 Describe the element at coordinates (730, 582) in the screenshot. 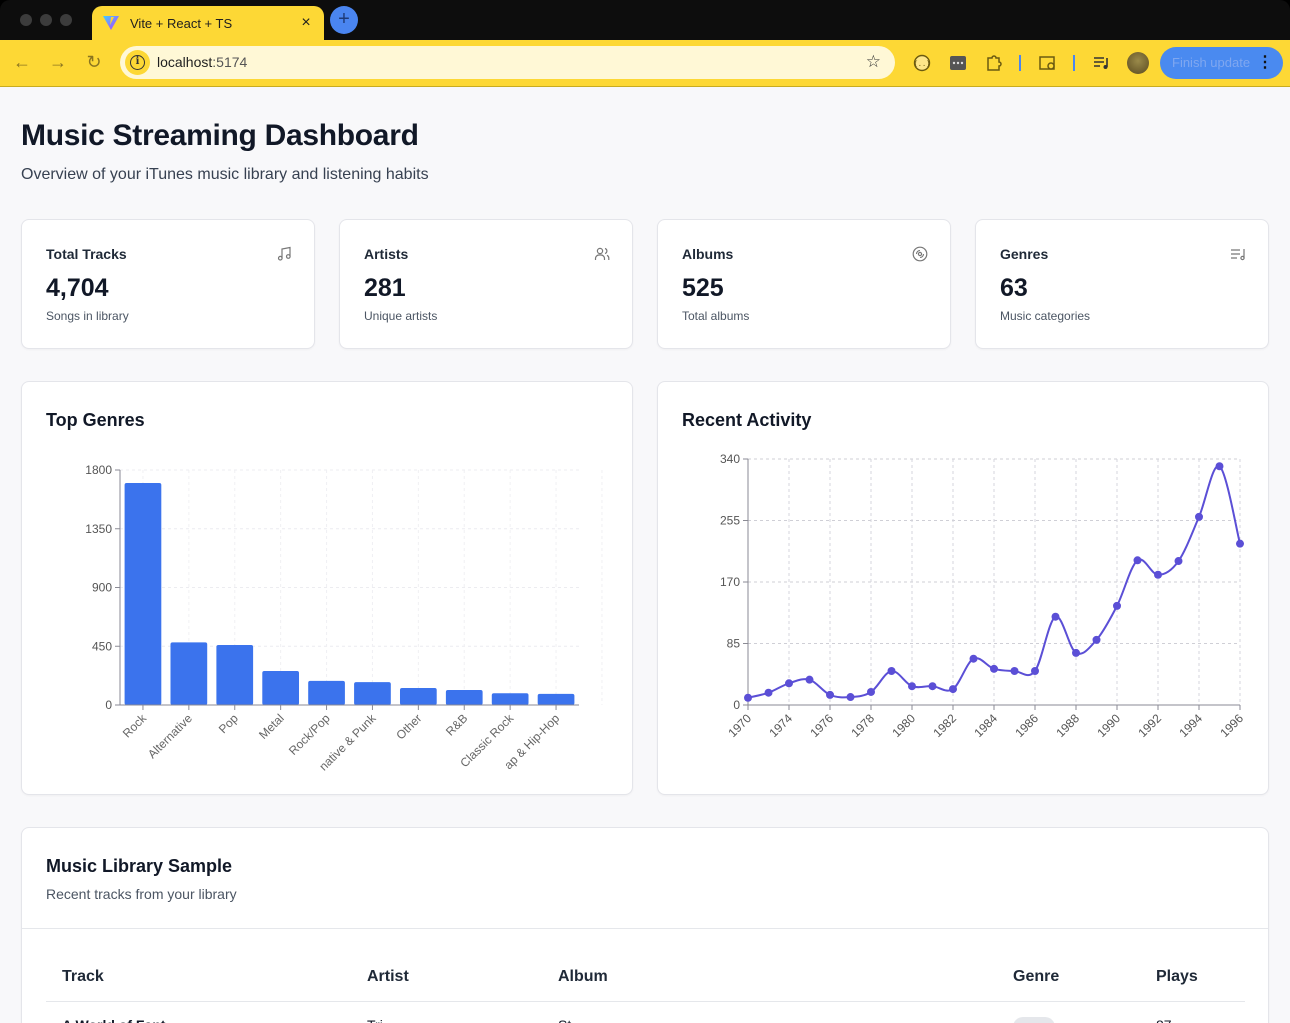

I see `y-tick-label: 170` at that location.